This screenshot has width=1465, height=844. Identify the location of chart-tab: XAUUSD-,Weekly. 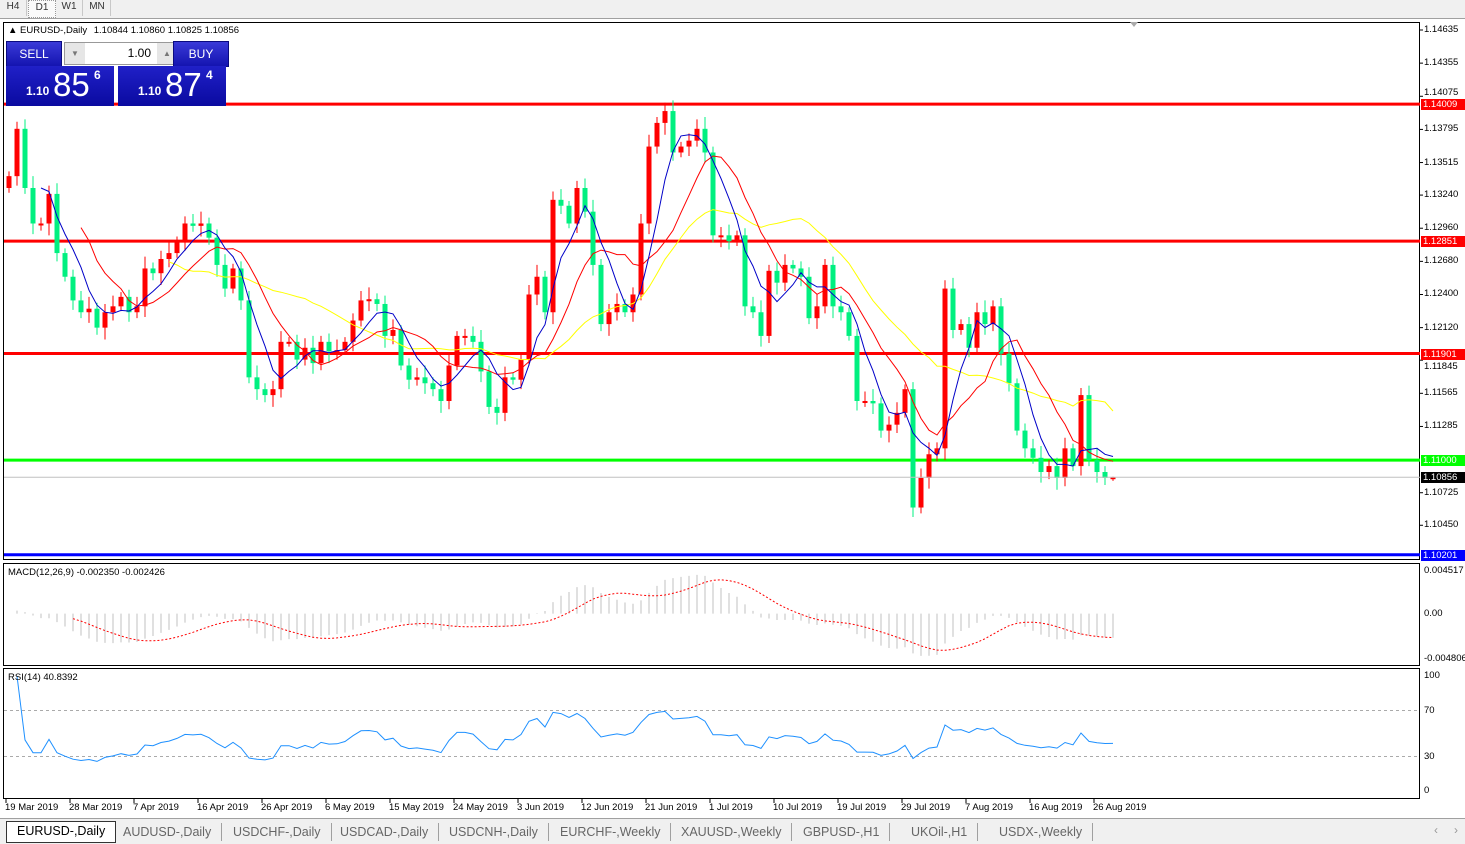
(732, 832).